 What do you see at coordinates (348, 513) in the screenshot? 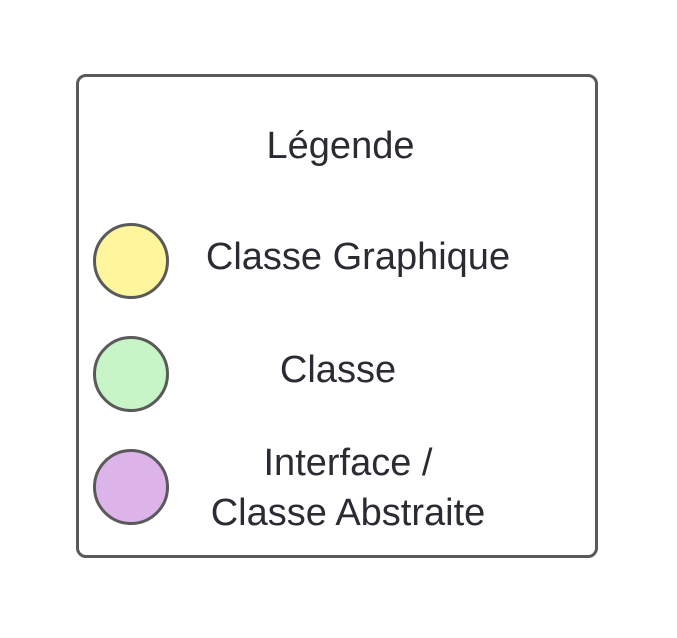
I see `label-abstract-class-line2: Classe Abstraite` at bounding box center [348, 513].